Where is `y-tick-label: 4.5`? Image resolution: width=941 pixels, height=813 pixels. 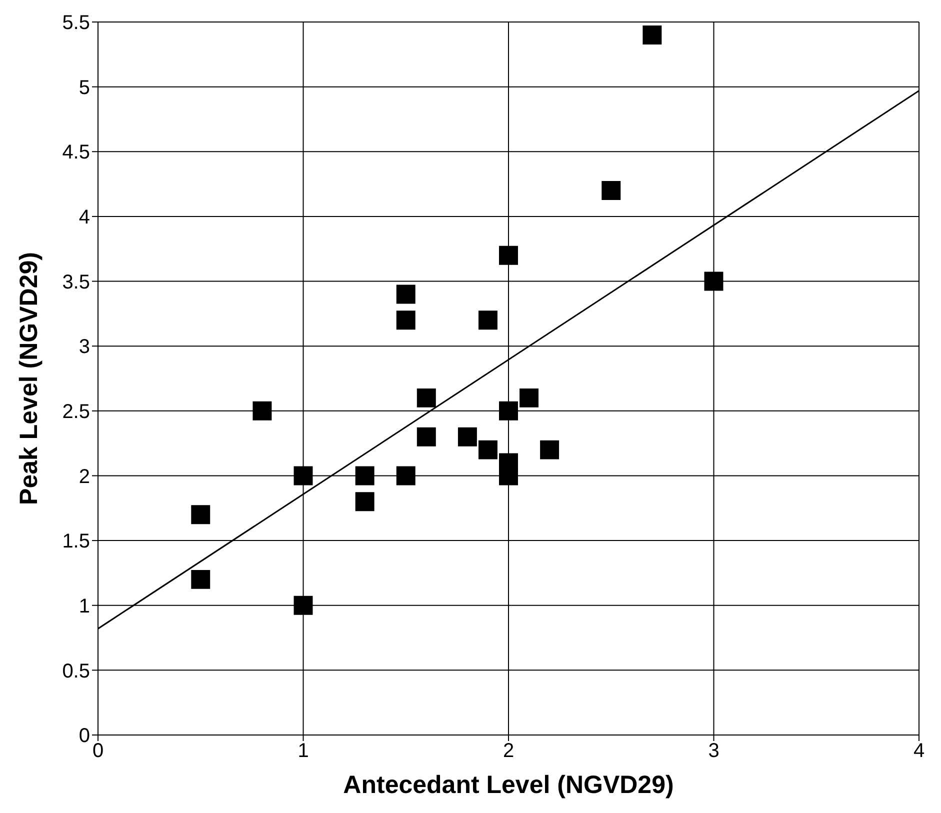
y-tick-label: 4.5 is located at coordinates (76, 153).